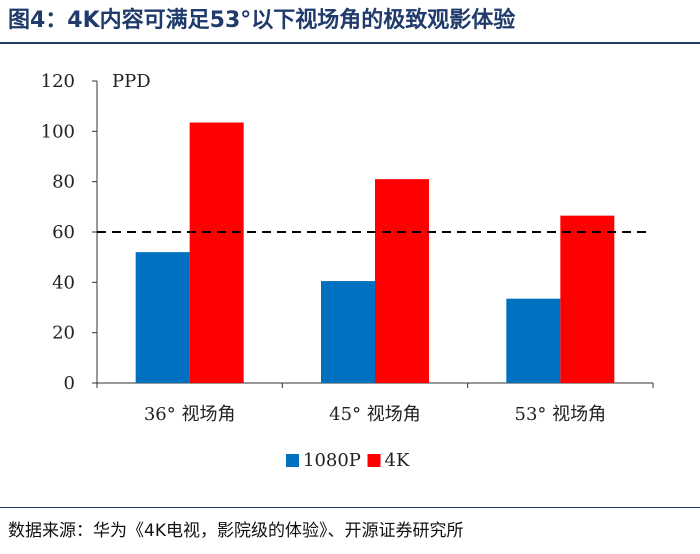  Describe the element at coordinates (131, 81) in the screenshot. I see `y-axis-label: PPD` at that location.